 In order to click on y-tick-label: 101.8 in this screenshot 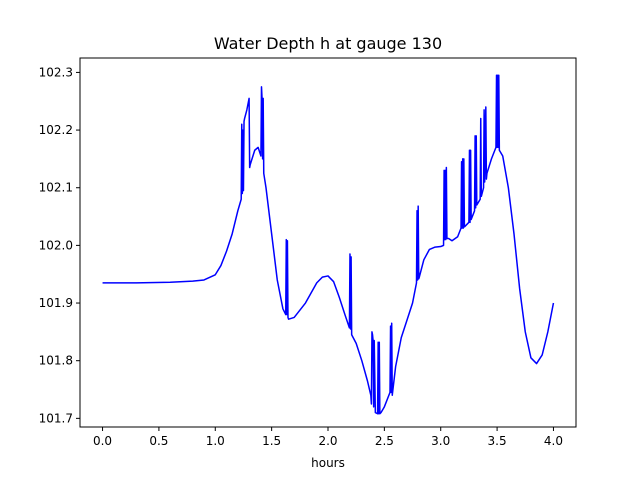, I will do `click(56, 361)`.